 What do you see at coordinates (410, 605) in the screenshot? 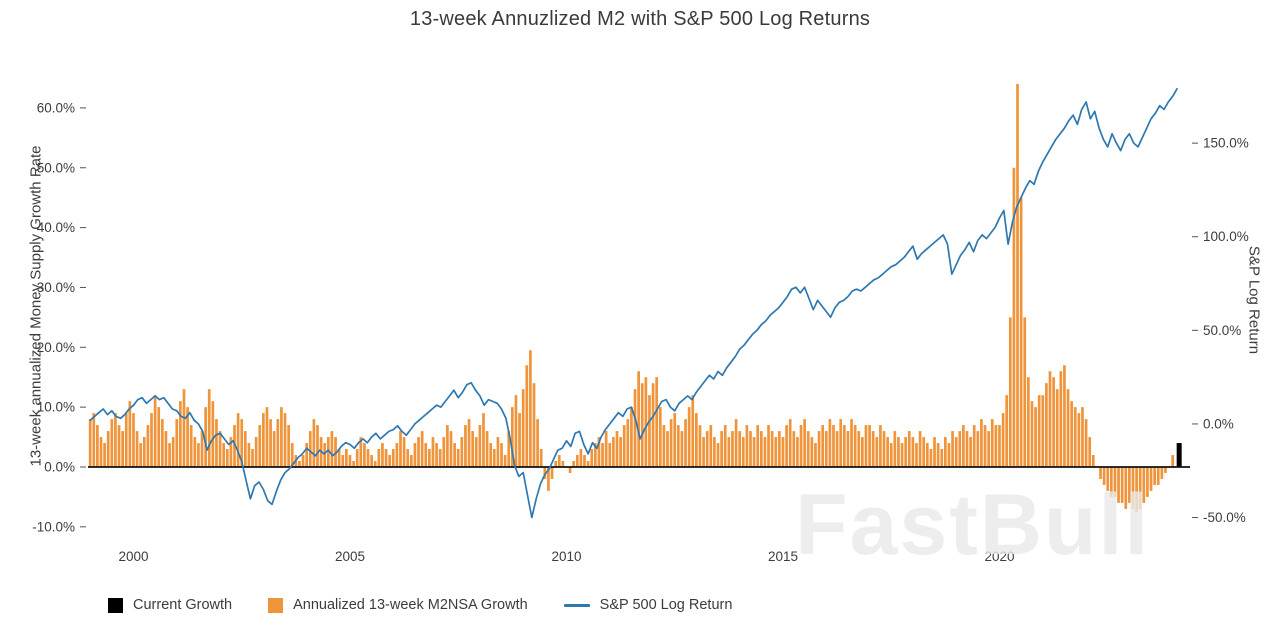
I see `legend-label: Annualized 13-week M2NSA Growth` at bounding box center [410, 605].